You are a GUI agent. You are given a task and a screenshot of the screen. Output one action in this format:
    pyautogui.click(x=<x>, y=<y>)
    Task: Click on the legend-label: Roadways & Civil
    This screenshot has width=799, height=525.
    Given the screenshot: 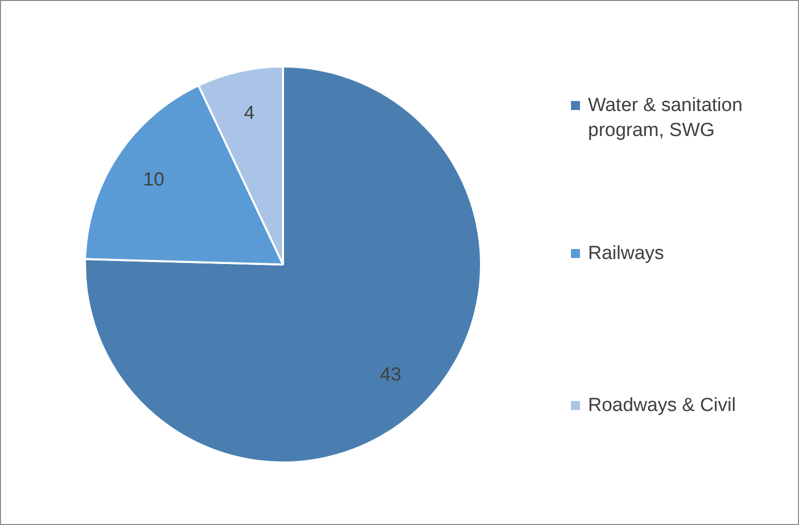 What is the action you would take?
    pyautogui.click(x=662, y=406)
    